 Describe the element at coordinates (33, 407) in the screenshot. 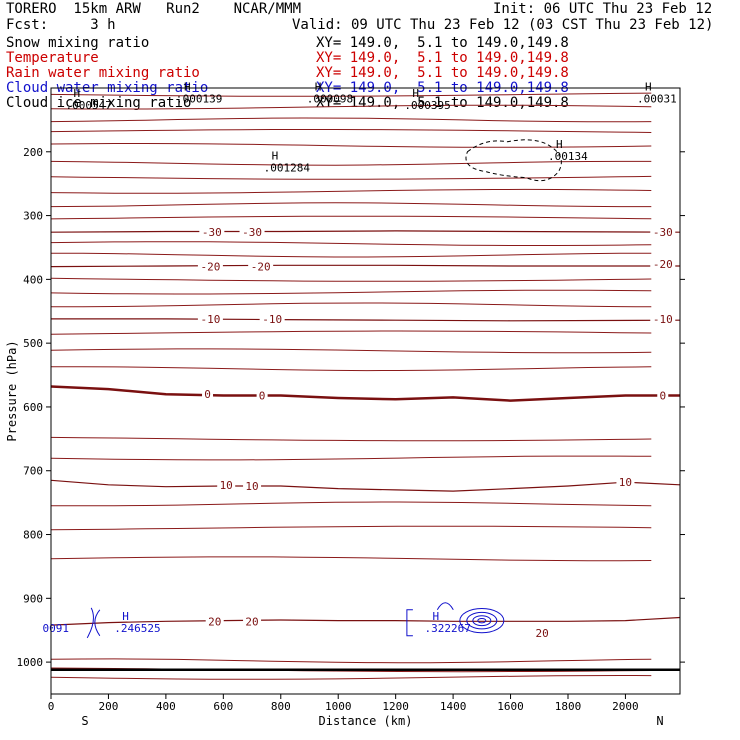

I see `y-tick-label: 600` at that location.